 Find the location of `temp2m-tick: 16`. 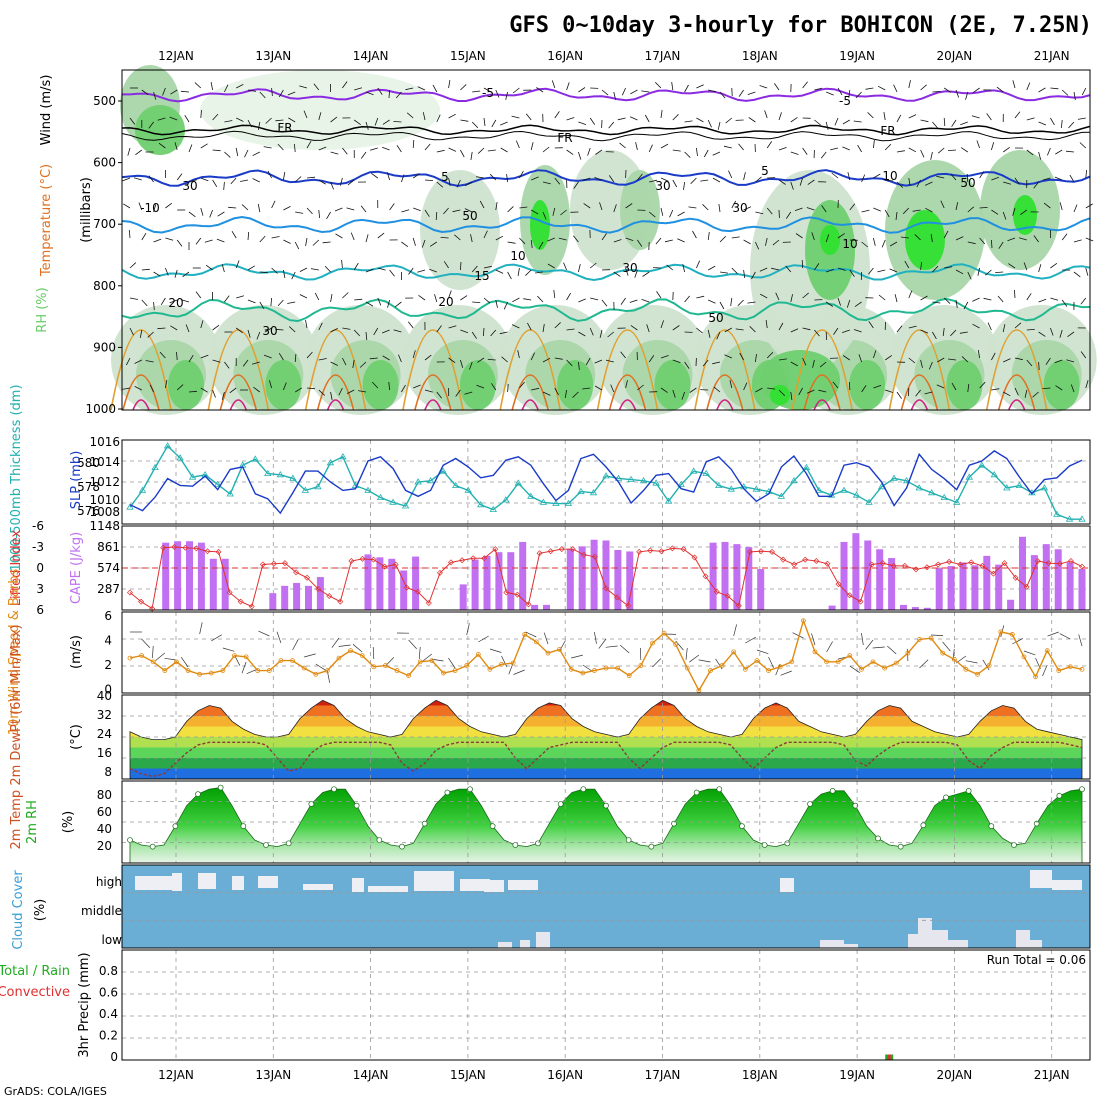

temp2m-tick: 16 is located at coordinates (104, 753).